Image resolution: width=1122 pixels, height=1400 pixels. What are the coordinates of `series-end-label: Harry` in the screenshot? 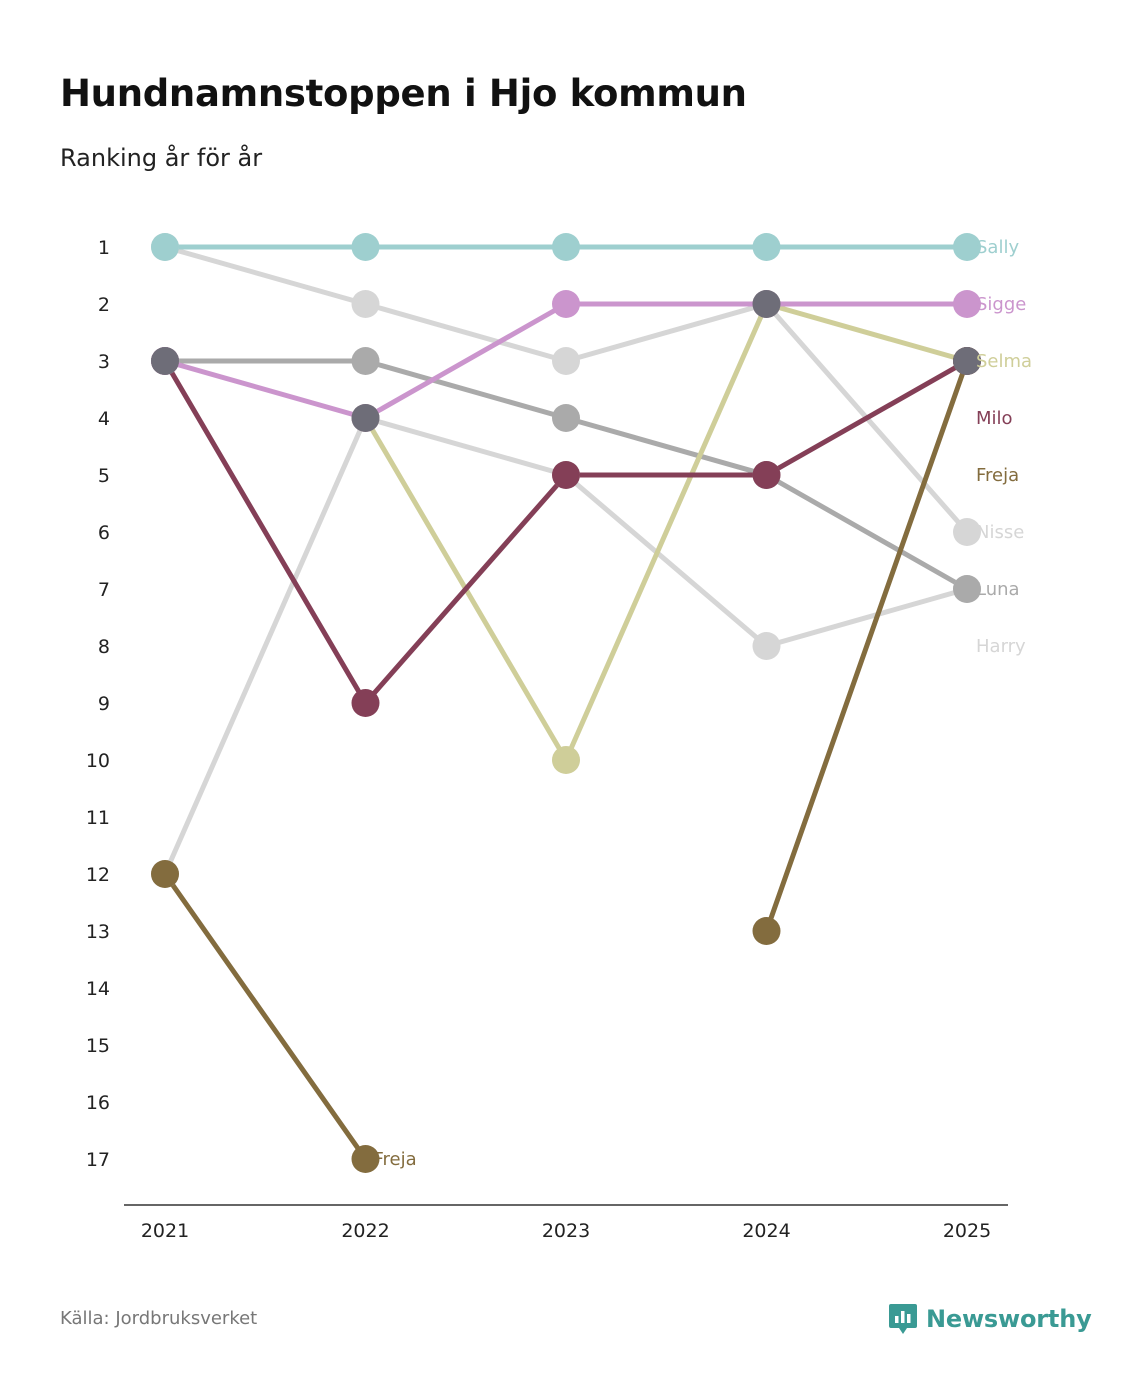 It's located at (1001, 646).